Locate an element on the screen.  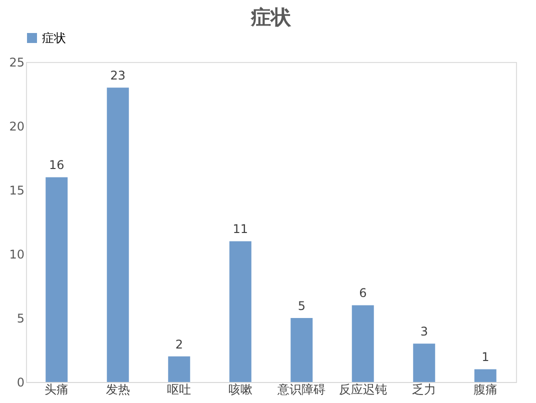
y-tick-label: 15 is located at coordinates (16, 191).